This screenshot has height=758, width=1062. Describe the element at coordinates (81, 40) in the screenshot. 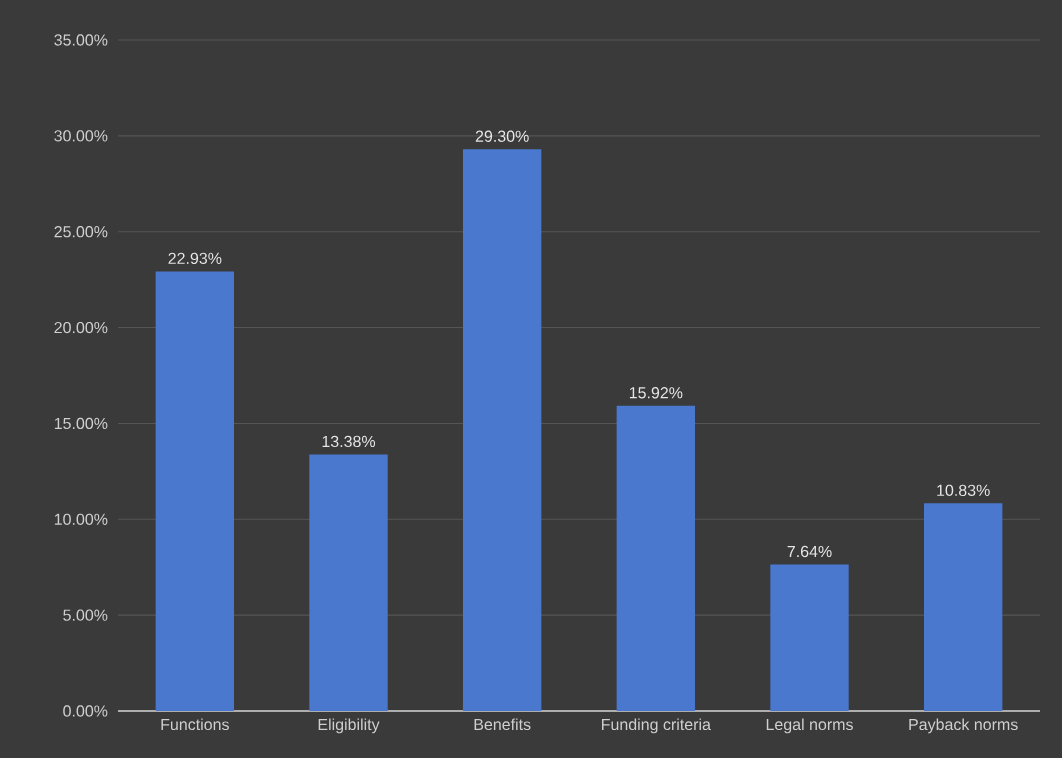

I see `y-tick-label: 35.00%` at that location.